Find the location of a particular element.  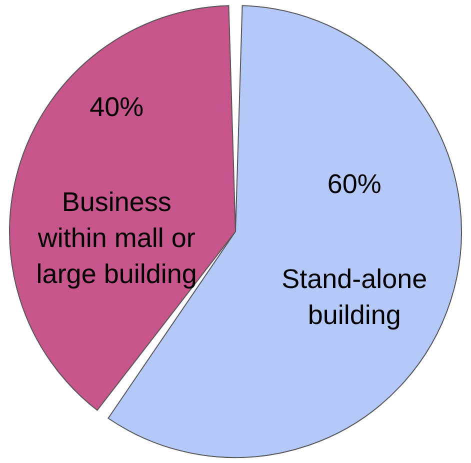

data-label: 40% is located at coordinates (117, 107).